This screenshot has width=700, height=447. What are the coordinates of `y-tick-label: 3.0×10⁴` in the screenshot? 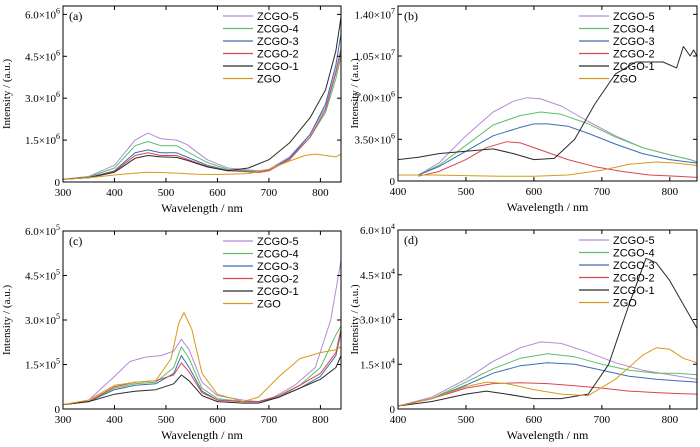 It's located at (377, 319).